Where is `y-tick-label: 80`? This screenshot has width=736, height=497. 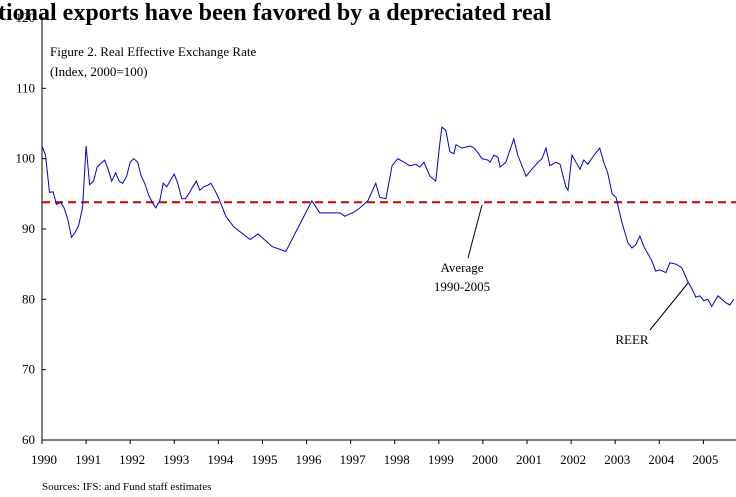 y-tick-label: 80 is located at coordinates (28, 298).